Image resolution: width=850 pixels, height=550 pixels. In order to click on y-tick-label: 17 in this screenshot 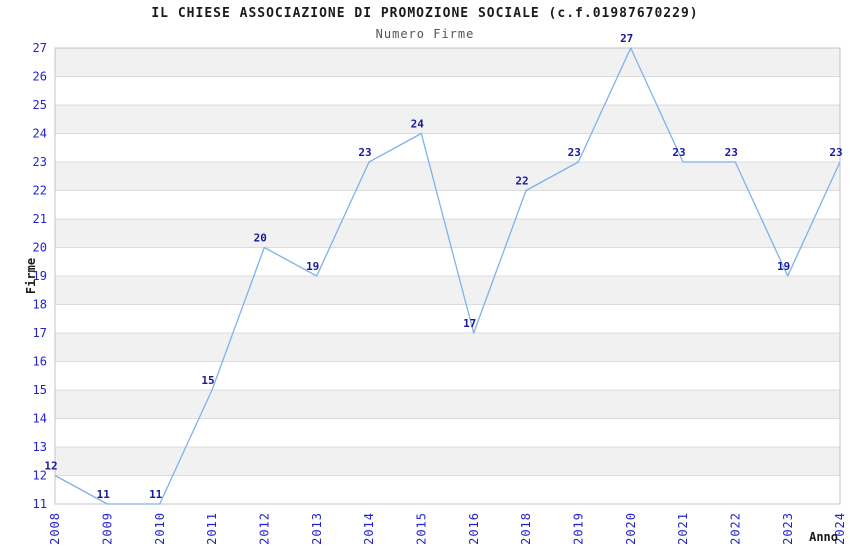, I will do `click(40, 333)`.